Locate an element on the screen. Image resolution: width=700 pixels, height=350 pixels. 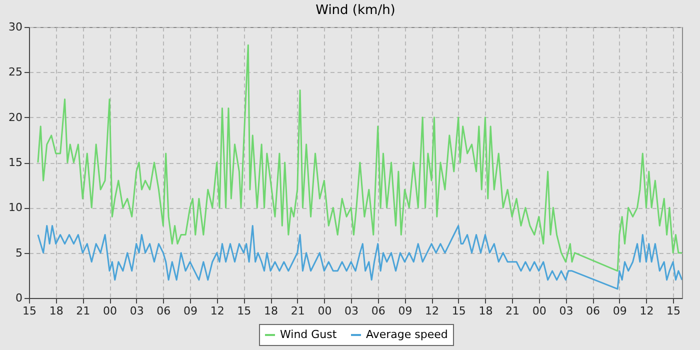
y-tick-label: 15 is located at coordinates (15, 162).